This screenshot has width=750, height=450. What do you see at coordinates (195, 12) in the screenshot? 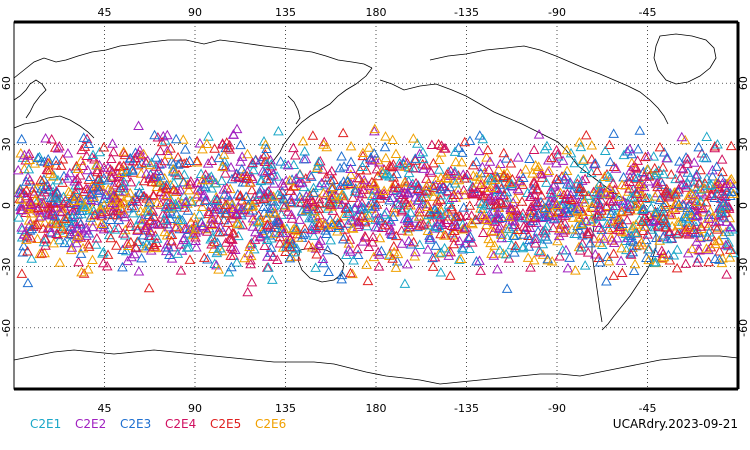
I see `top-lon-label: 90` at bounding box center [195, 12].